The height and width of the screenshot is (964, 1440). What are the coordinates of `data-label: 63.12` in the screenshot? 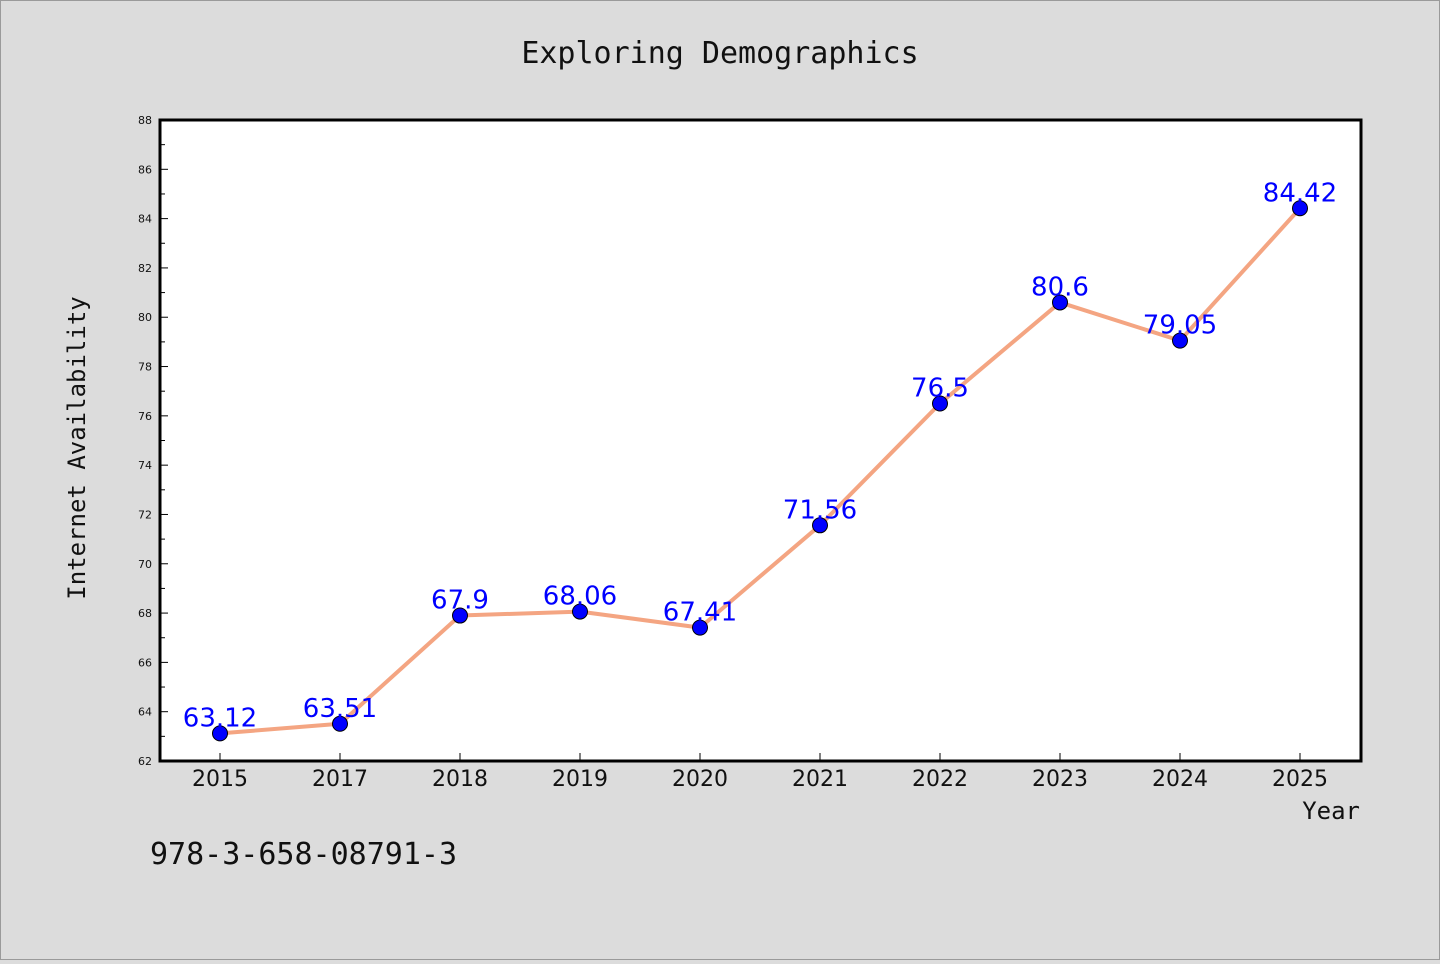 It's located at (220, 718).